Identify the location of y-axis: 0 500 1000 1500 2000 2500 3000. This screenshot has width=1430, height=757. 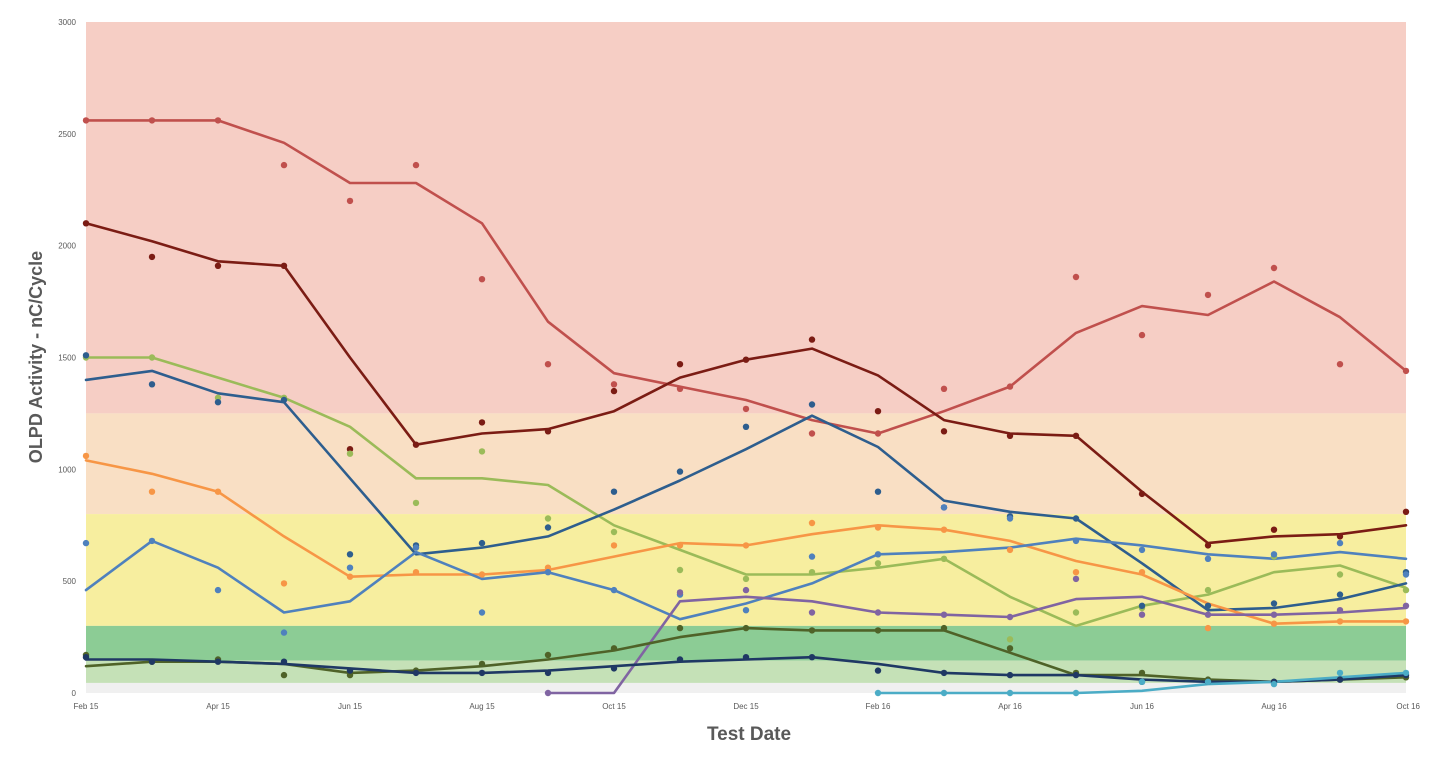
(67, 358).